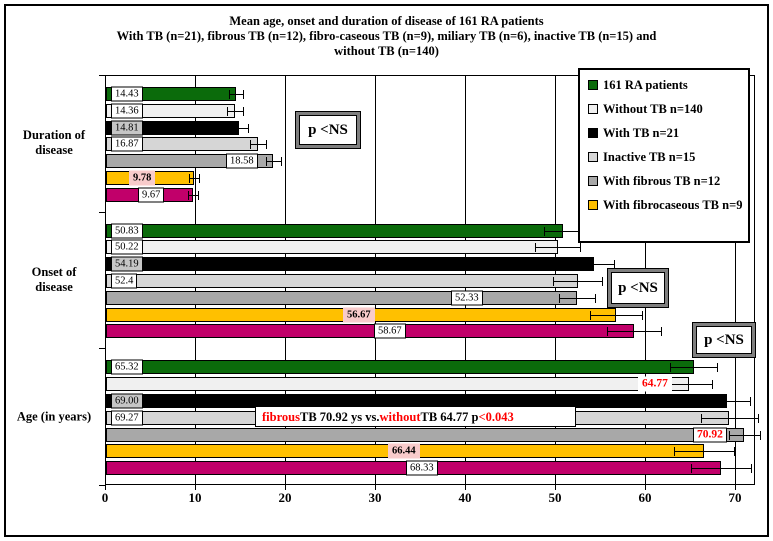 The image size is (773, 541). I want to click on legend-item: 161 RA patients, so click(666, 85).